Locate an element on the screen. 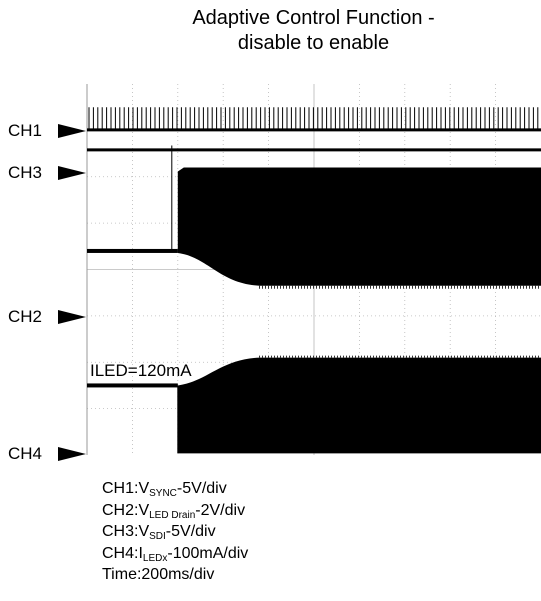  note-ch3: CH3:VSDI-5V/div is located at coordinates (159, 532).